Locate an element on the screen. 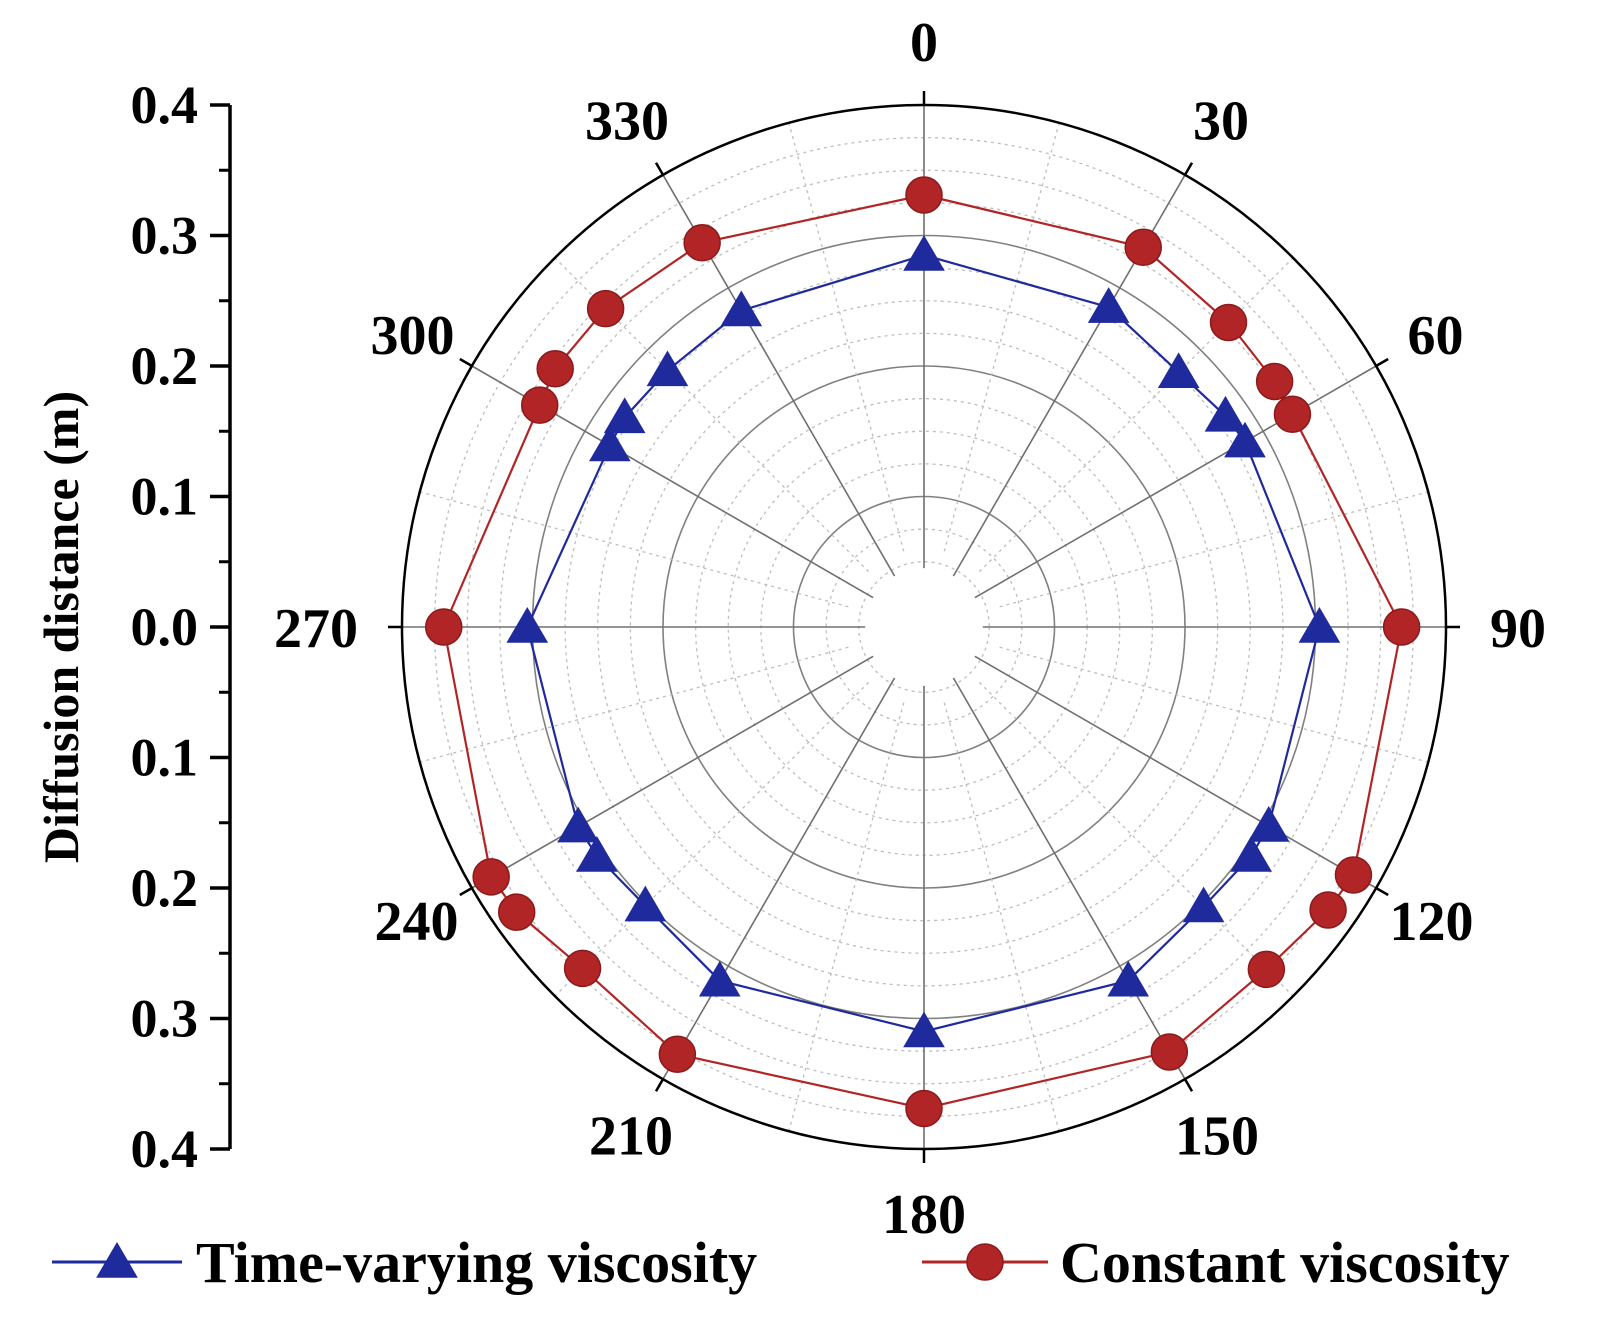 This screenshot has width=1602, height=1327. angle-label-210: 210 is located at coordinates (631, 1136).